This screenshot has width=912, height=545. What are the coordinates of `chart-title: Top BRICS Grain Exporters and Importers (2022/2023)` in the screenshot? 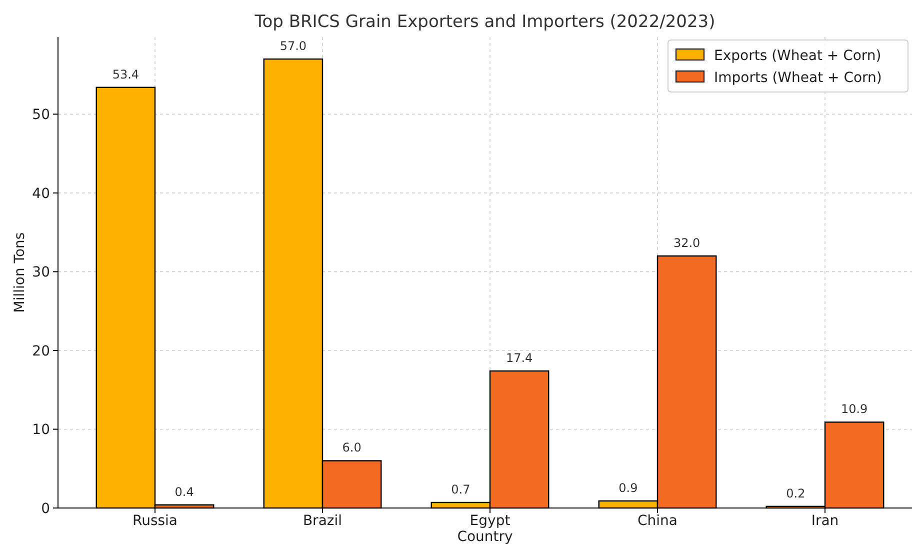 It's located at (485, 22).